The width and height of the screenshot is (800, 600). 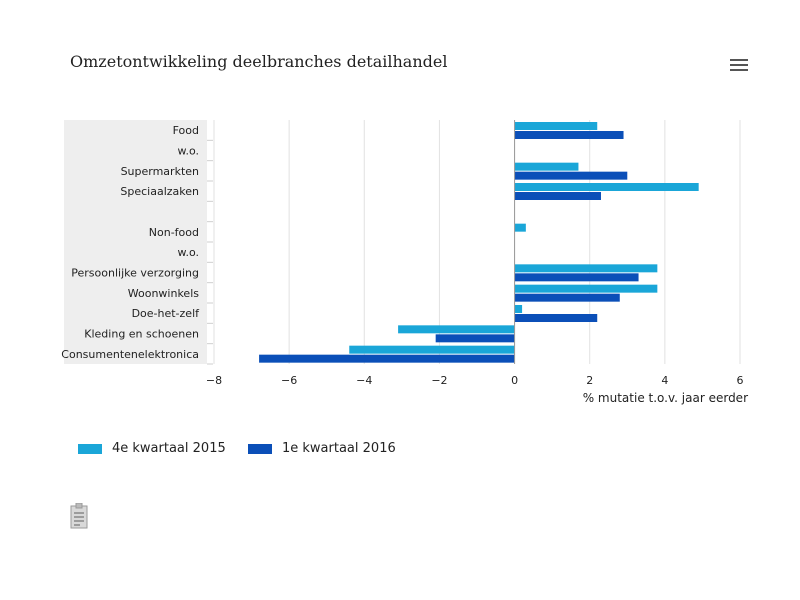 What do you see at coordinates (135, 242) in the screenshot?
I see `category-band` at bounding box center [135, 242].